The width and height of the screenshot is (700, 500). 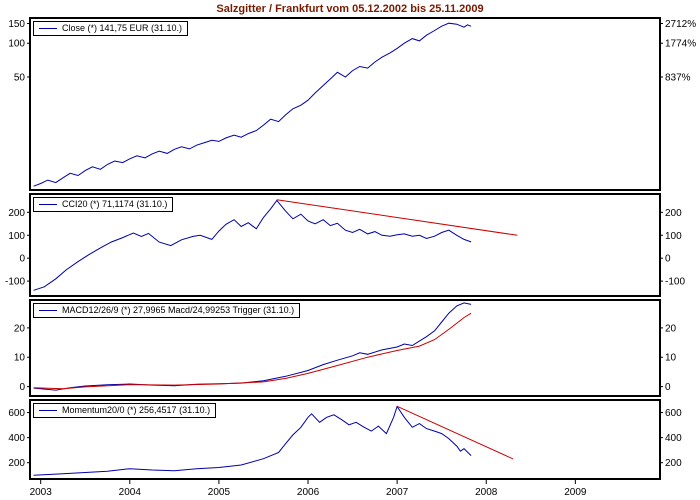 I want to click on price-ytick-label-right: 2712%, so click(x=680, y=24).